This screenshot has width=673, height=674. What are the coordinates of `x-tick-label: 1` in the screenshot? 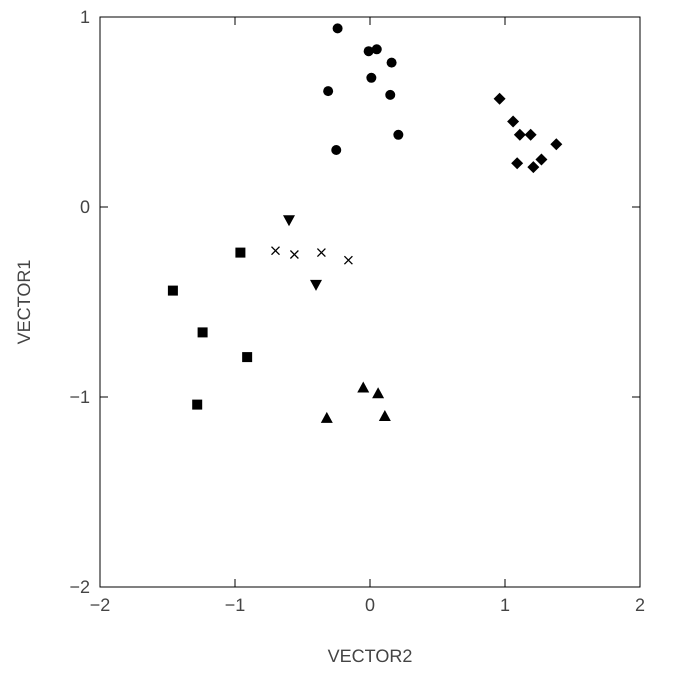 It's located at (505, 605).